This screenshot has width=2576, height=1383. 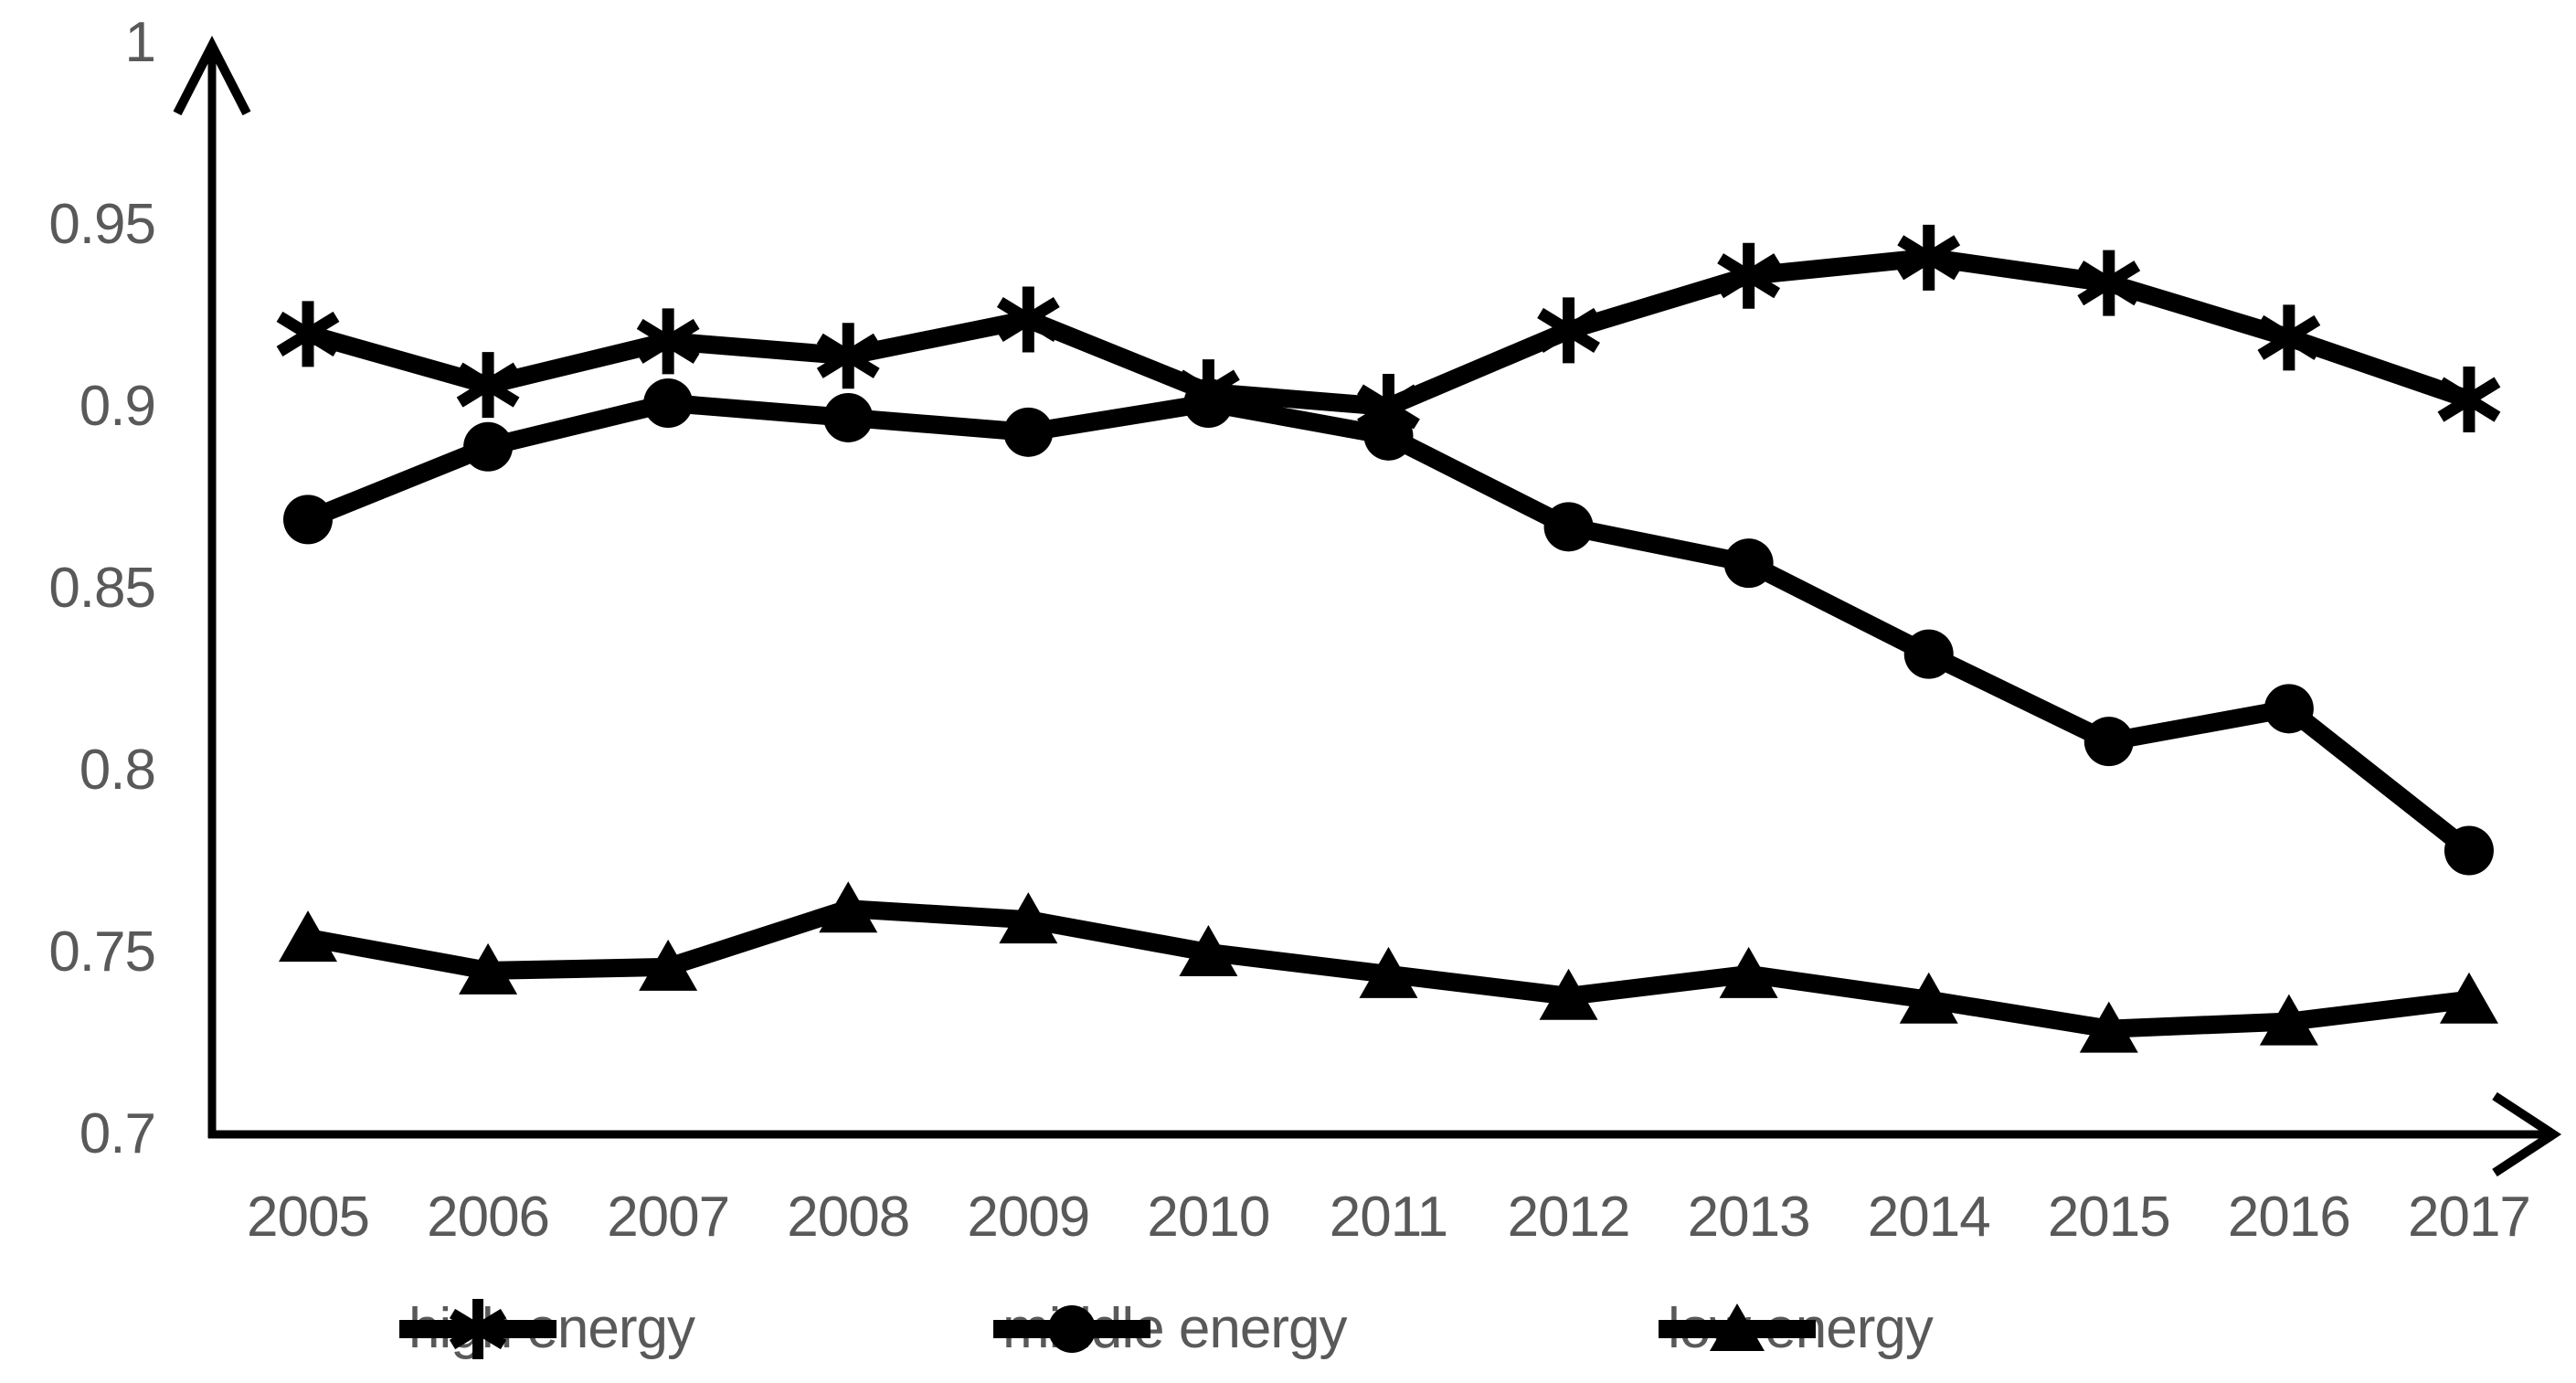 I want to click on y-tick-label: 0.9, so click(x=117, y=407).